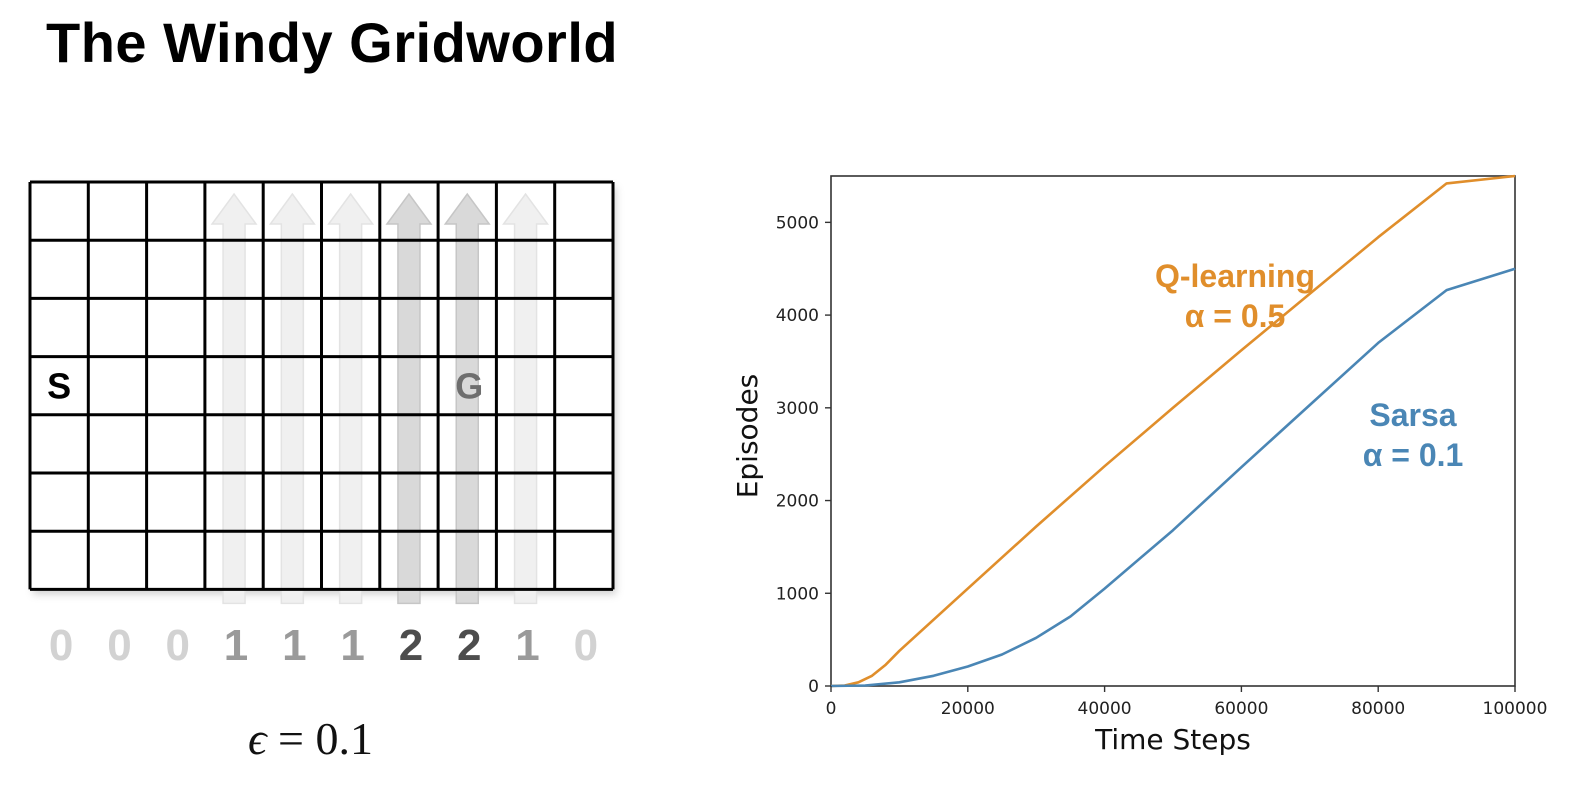 This screenshot has height=788, width=1574. What do you see at coordinates (59, 386) in the screenshot?
I see `start-label: S` at bounding box center [59, 386].